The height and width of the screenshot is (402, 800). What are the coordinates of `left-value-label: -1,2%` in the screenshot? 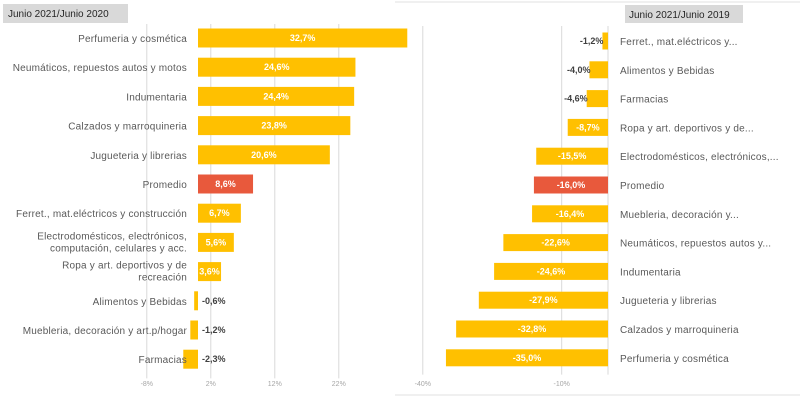 It's located at (214, 330).